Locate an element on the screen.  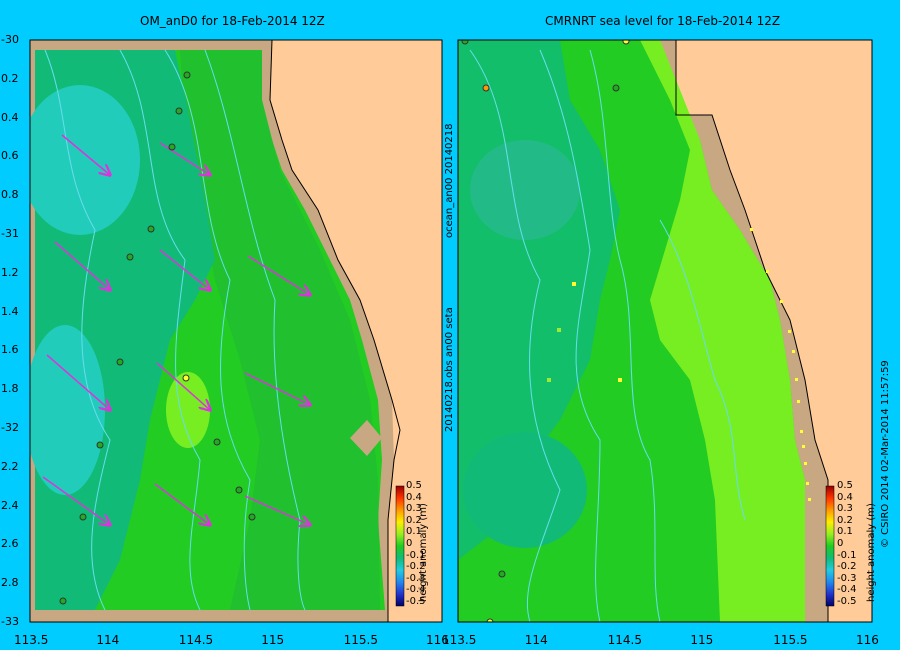
left-cyan-blob-top is located at coordinates (85, 160).